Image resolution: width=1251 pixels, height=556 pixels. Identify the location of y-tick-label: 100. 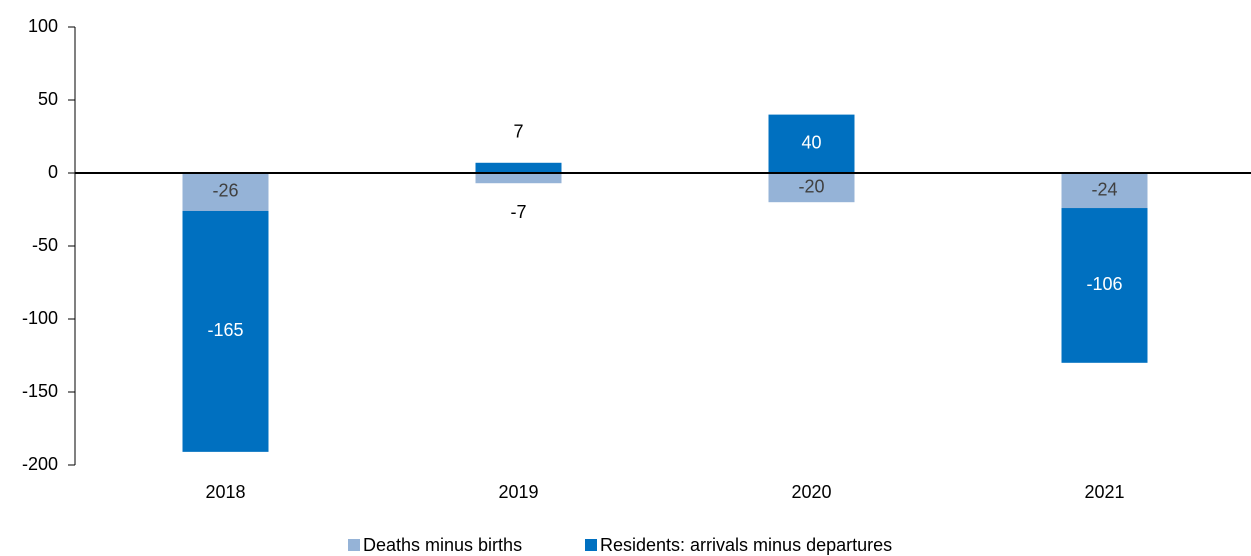
(43, 26).